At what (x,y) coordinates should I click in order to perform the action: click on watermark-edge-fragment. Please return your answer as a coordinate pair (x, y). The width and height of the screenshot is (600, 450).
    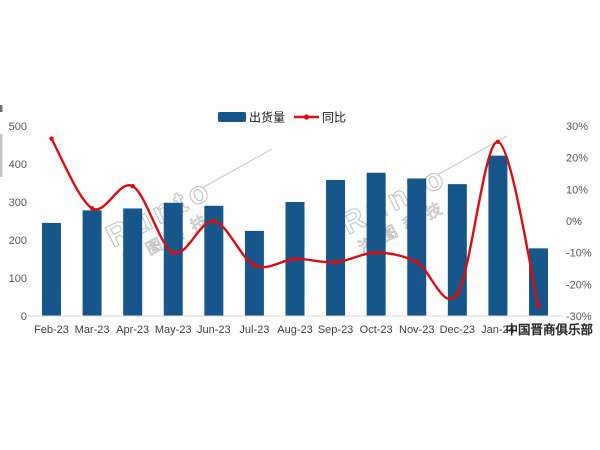
    Looking at the image, I should click on (1, 141).